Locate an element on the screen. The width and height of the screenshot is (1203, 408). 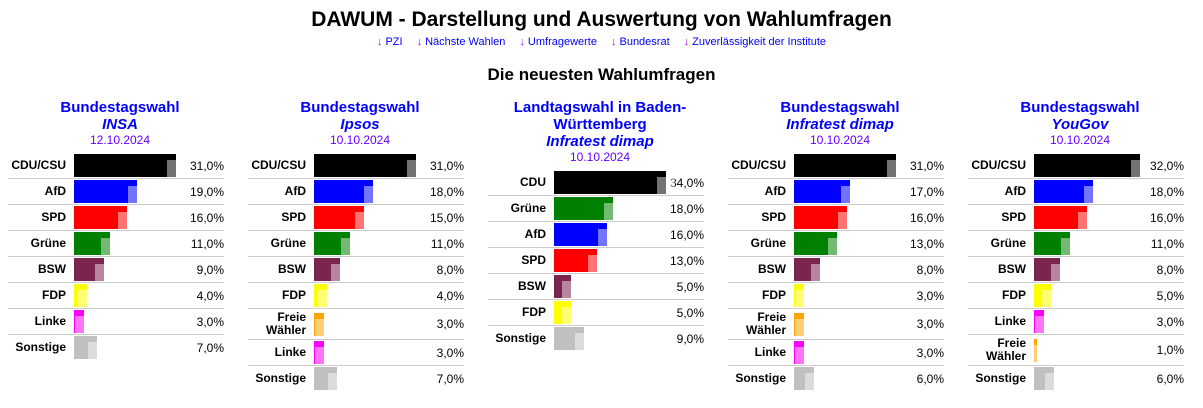
table-row: AfD 19,0% is located at coordinates (116, 192).